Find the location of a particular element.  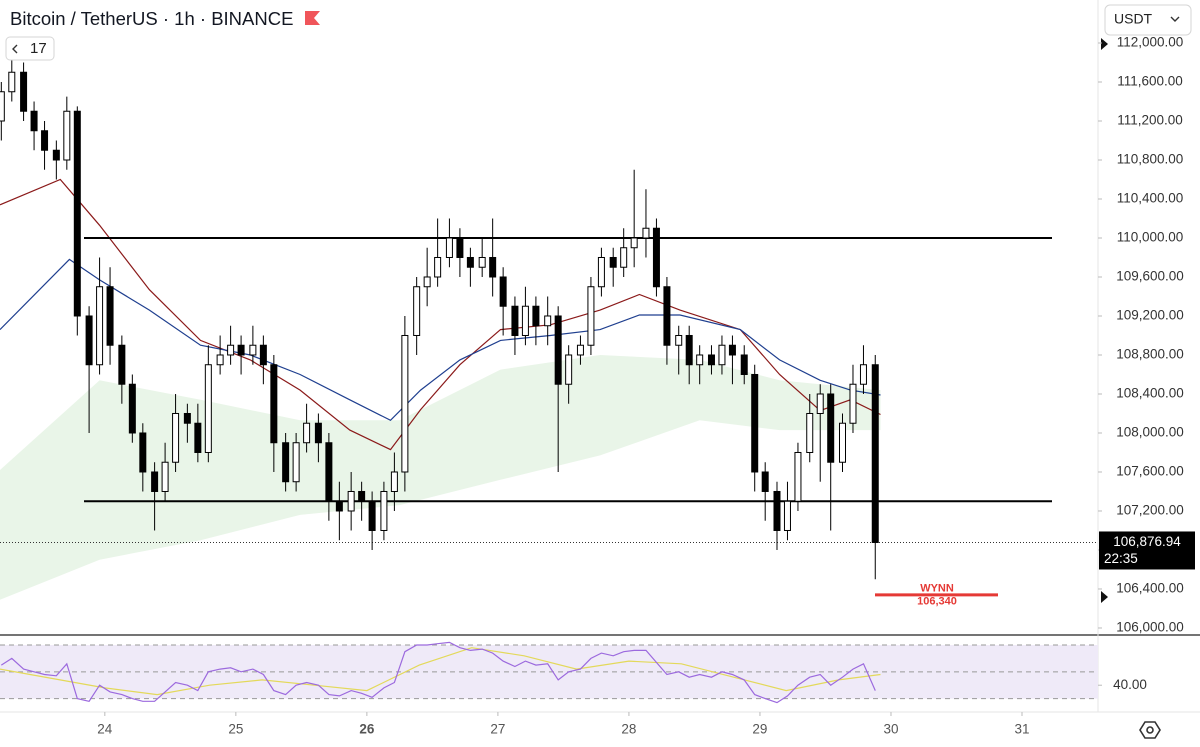

y-tick-label: 107,600.00 is located at coordinates (1150, 471).